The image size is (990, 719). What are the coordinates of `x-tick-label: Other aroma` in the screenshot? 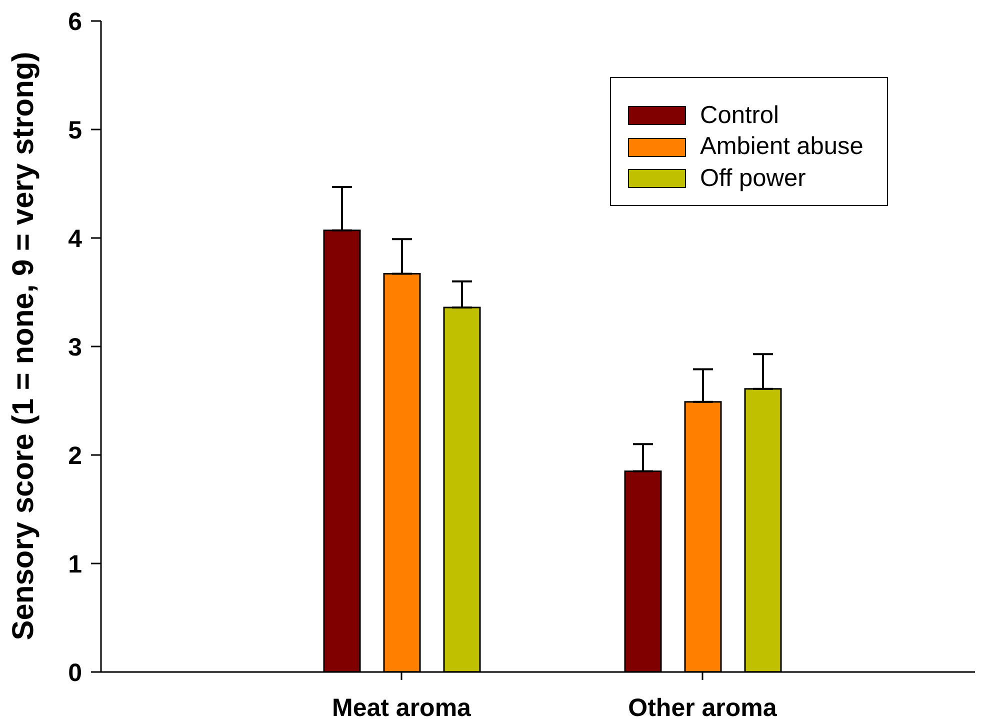 It's located at (703, 706).